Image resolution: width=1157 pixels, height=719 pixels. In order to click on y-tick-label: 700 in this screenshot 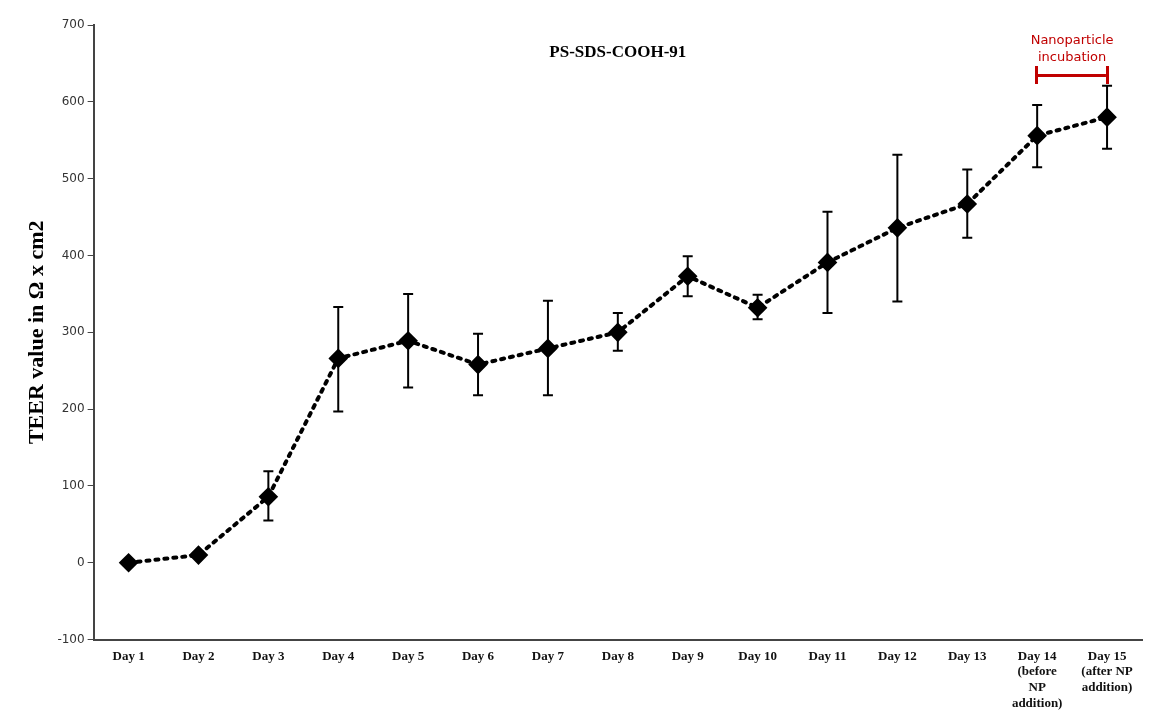, I will do `click(73, 24)`.